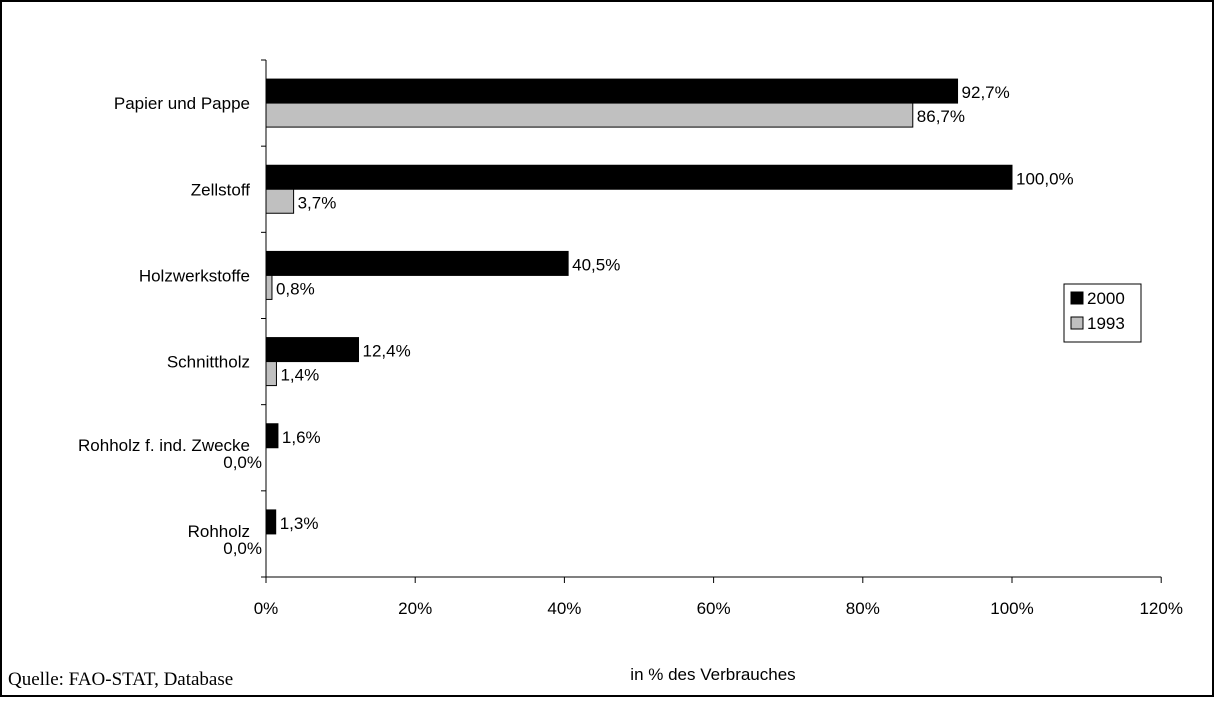 The height and width of the screenshot is (702, 1214). What do you see at coordinates (387, 351) in the screenshot?
I see `data-label: 12,4%` at bounding box center [387, 351].